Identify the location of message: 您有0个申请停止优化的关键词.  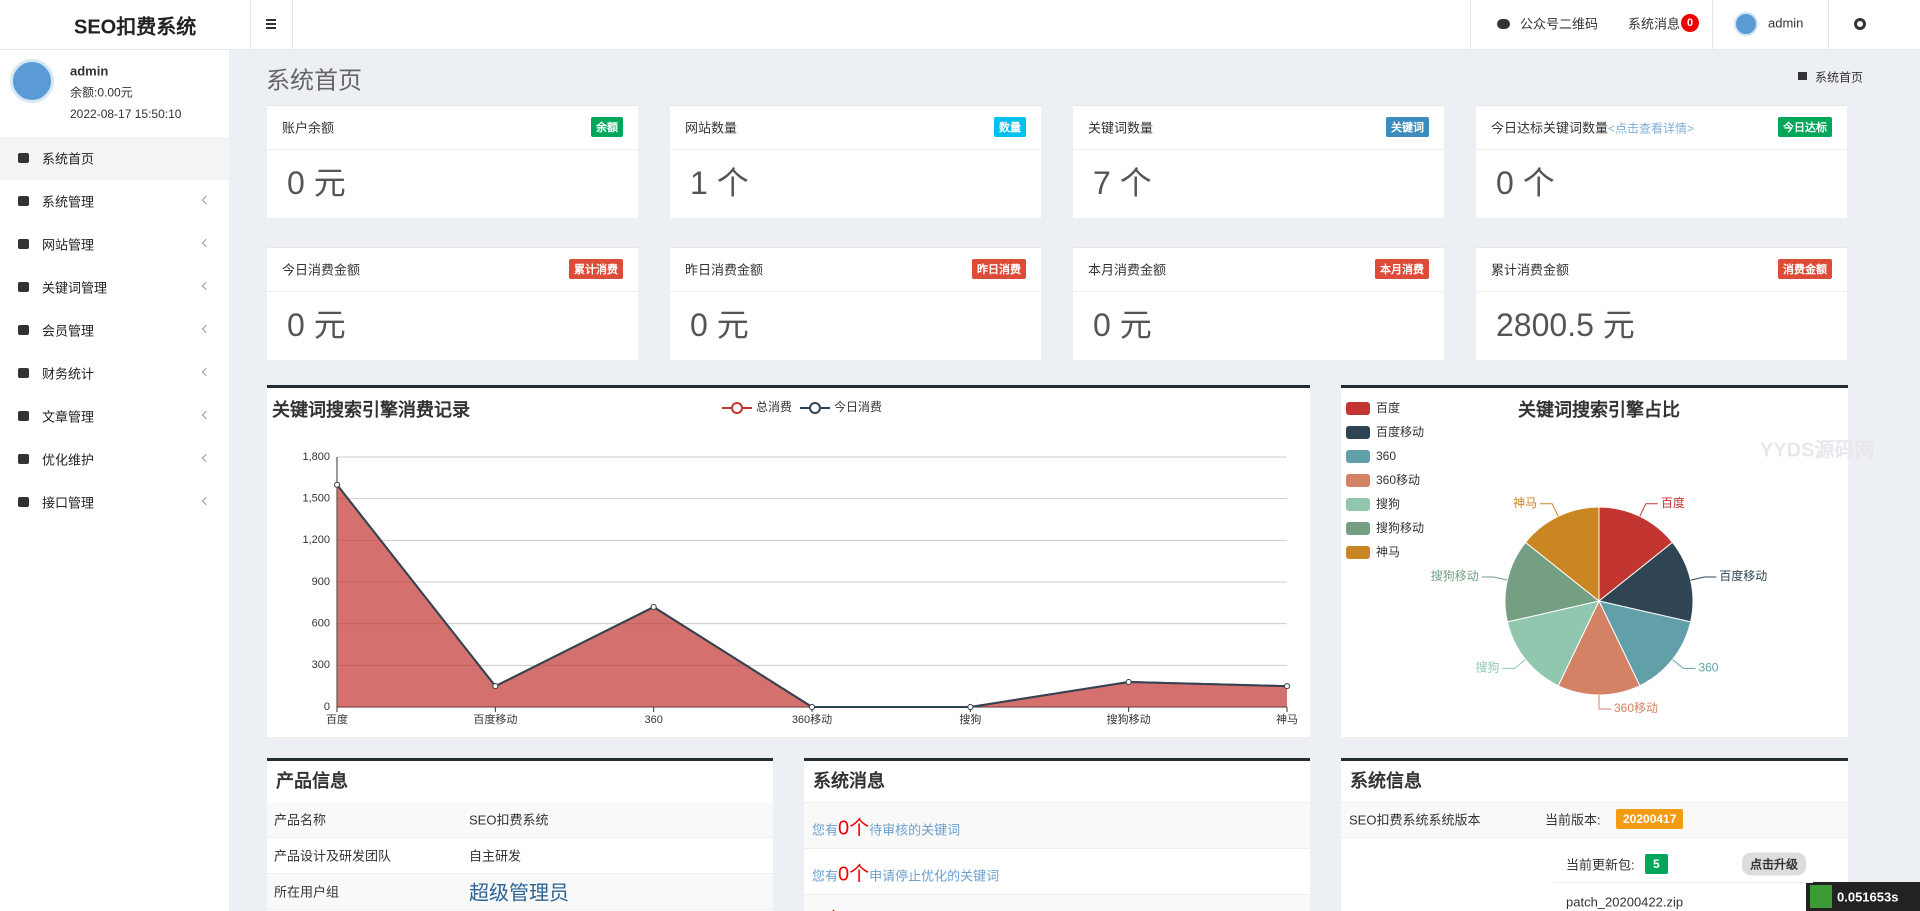
(905, 872).